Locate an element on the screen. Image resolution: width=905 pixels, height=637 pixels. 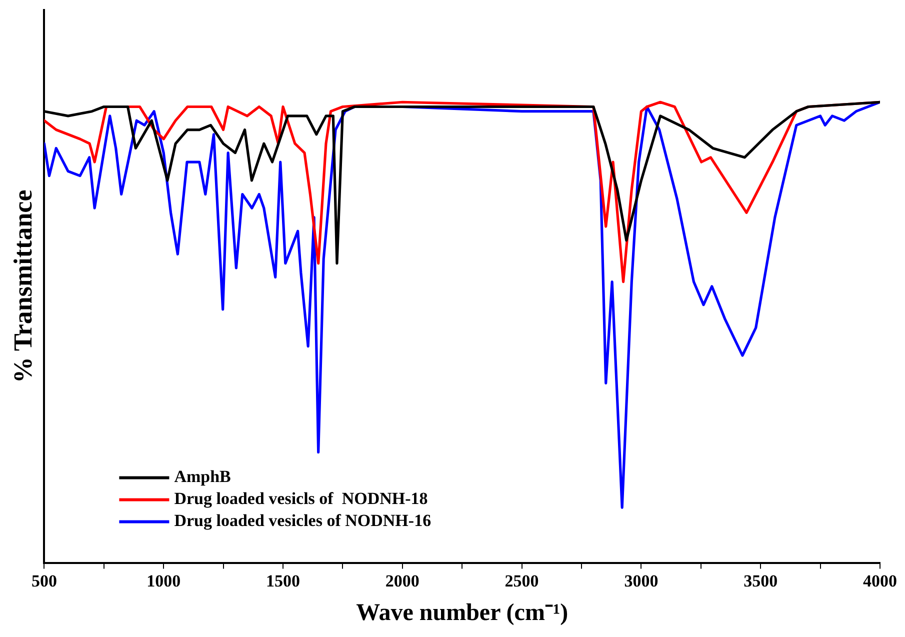
x-tick-label: 4000 is located at coordinates (880, 580).